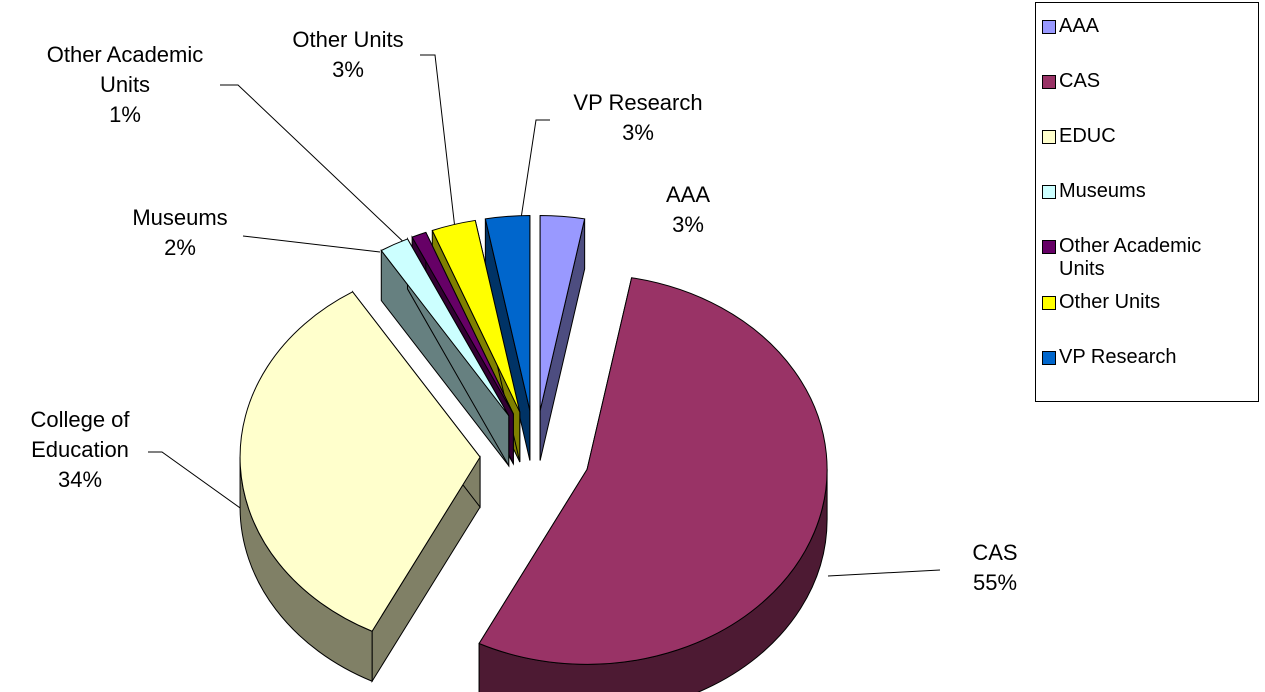 The height and width of the screenshot is (692, 1265). I want to click on data-label: Museums 2%, so click(180, 233).